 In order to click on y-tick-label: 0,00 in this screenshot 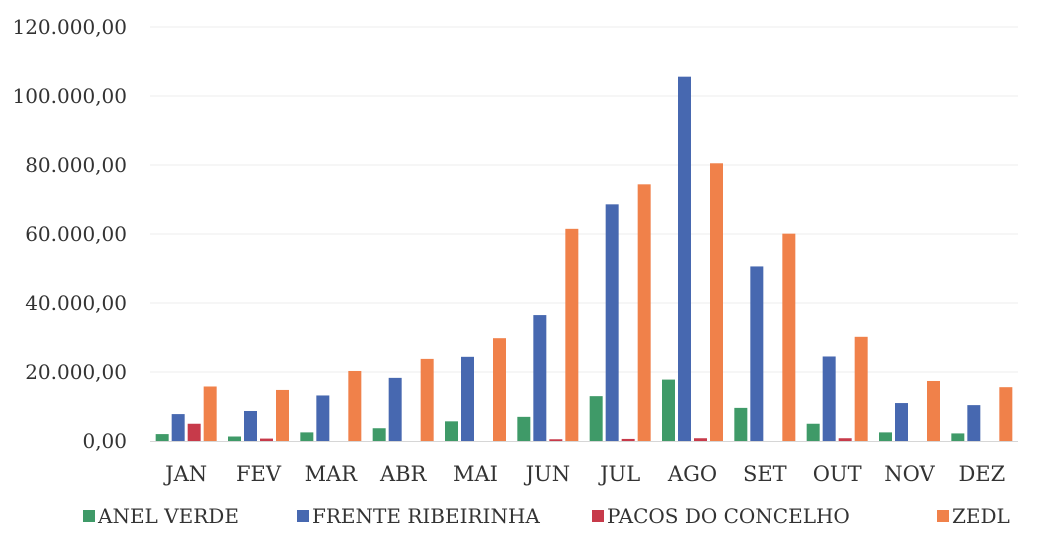, I will do `click(104, 441)`.